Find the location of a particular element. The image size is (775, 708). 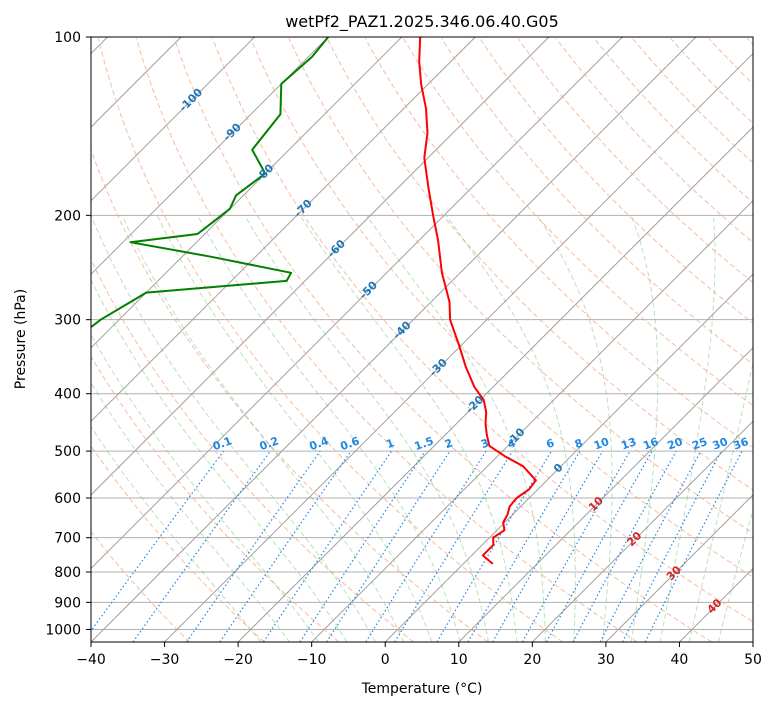

x-tick-label: −10 is located at coordinates (312, 660).